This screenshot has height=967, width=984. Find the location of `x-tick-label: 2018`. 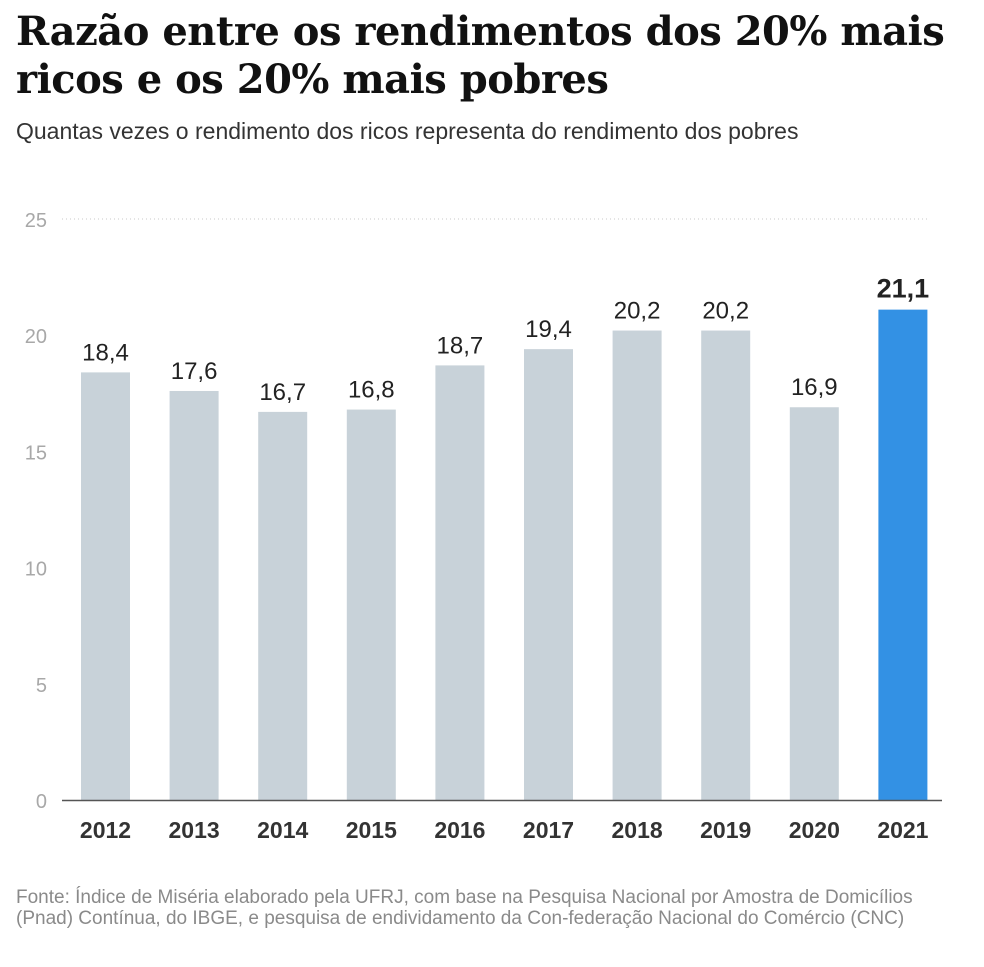

x-tick-label: 2018 is located at coordinates (637, 830).